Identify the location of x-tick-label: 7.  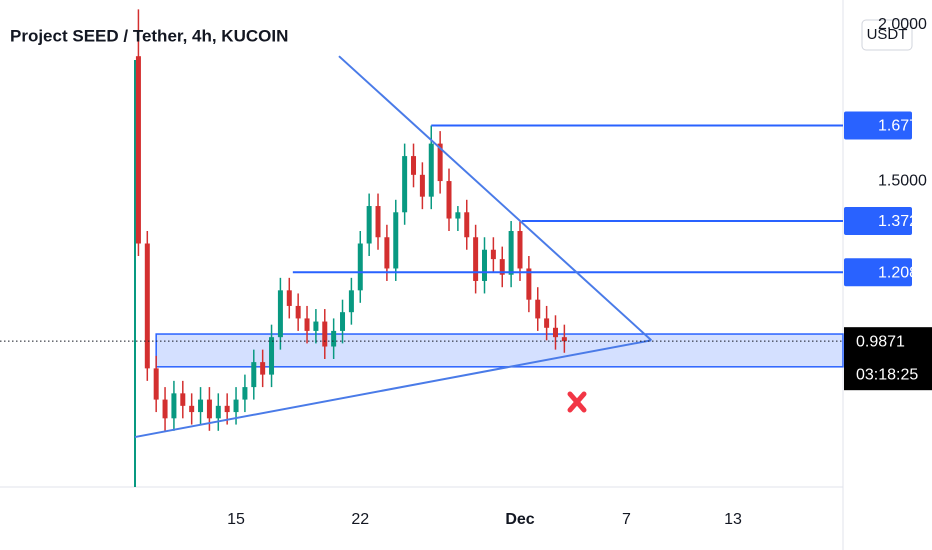
(626, 519).